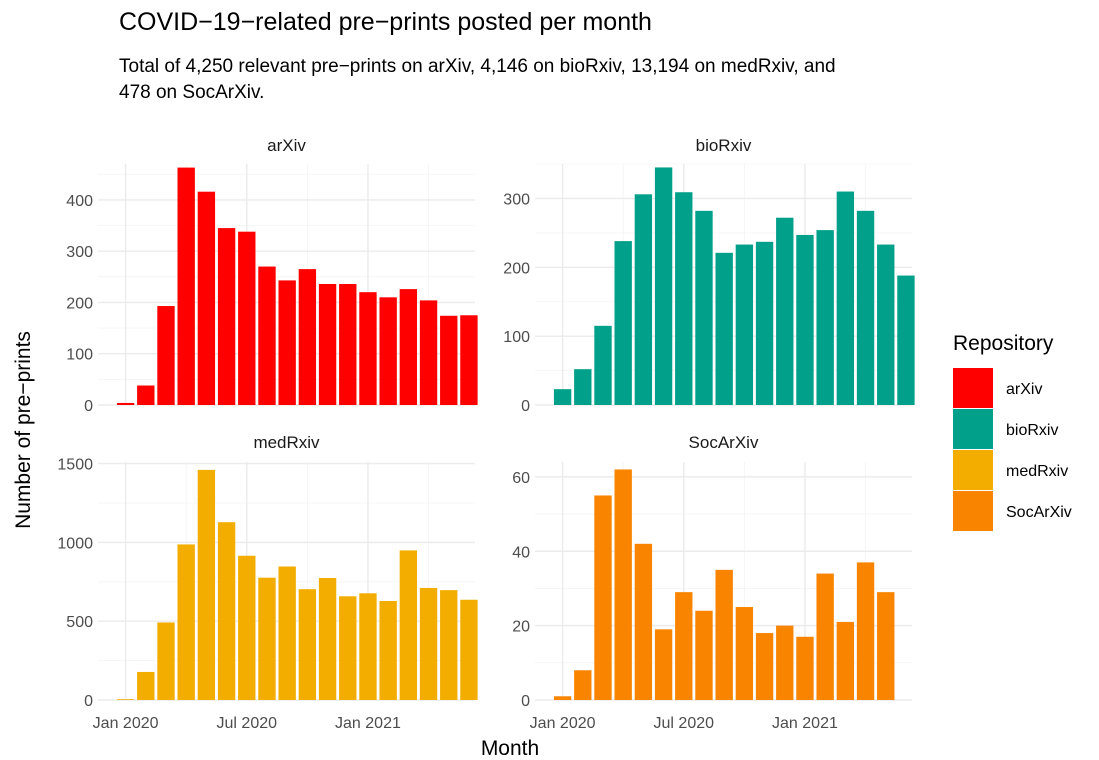  I want to click on facet-arxiv: 0 100 200 300 400 arXiv, so click(272, 275).